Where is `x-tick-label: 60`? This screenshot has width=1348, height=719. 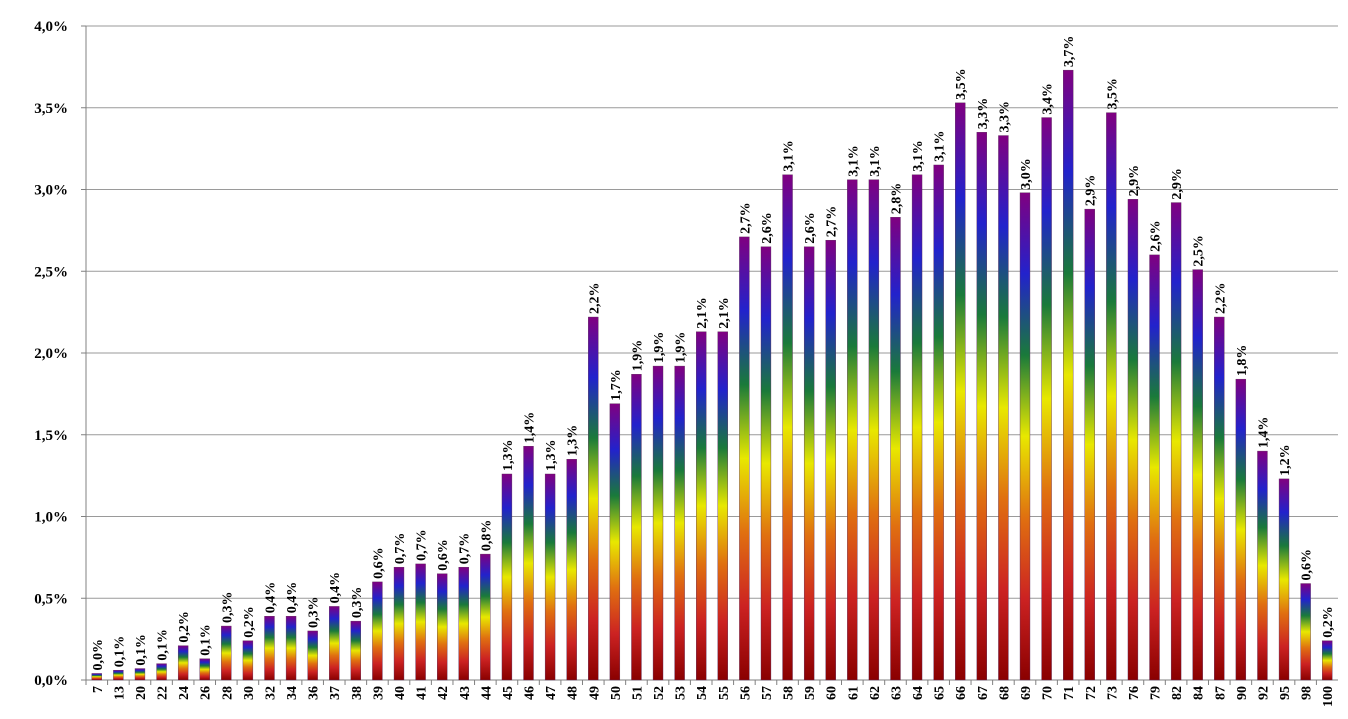
x-tick-label: 60 is located at coordinates (832, 693).